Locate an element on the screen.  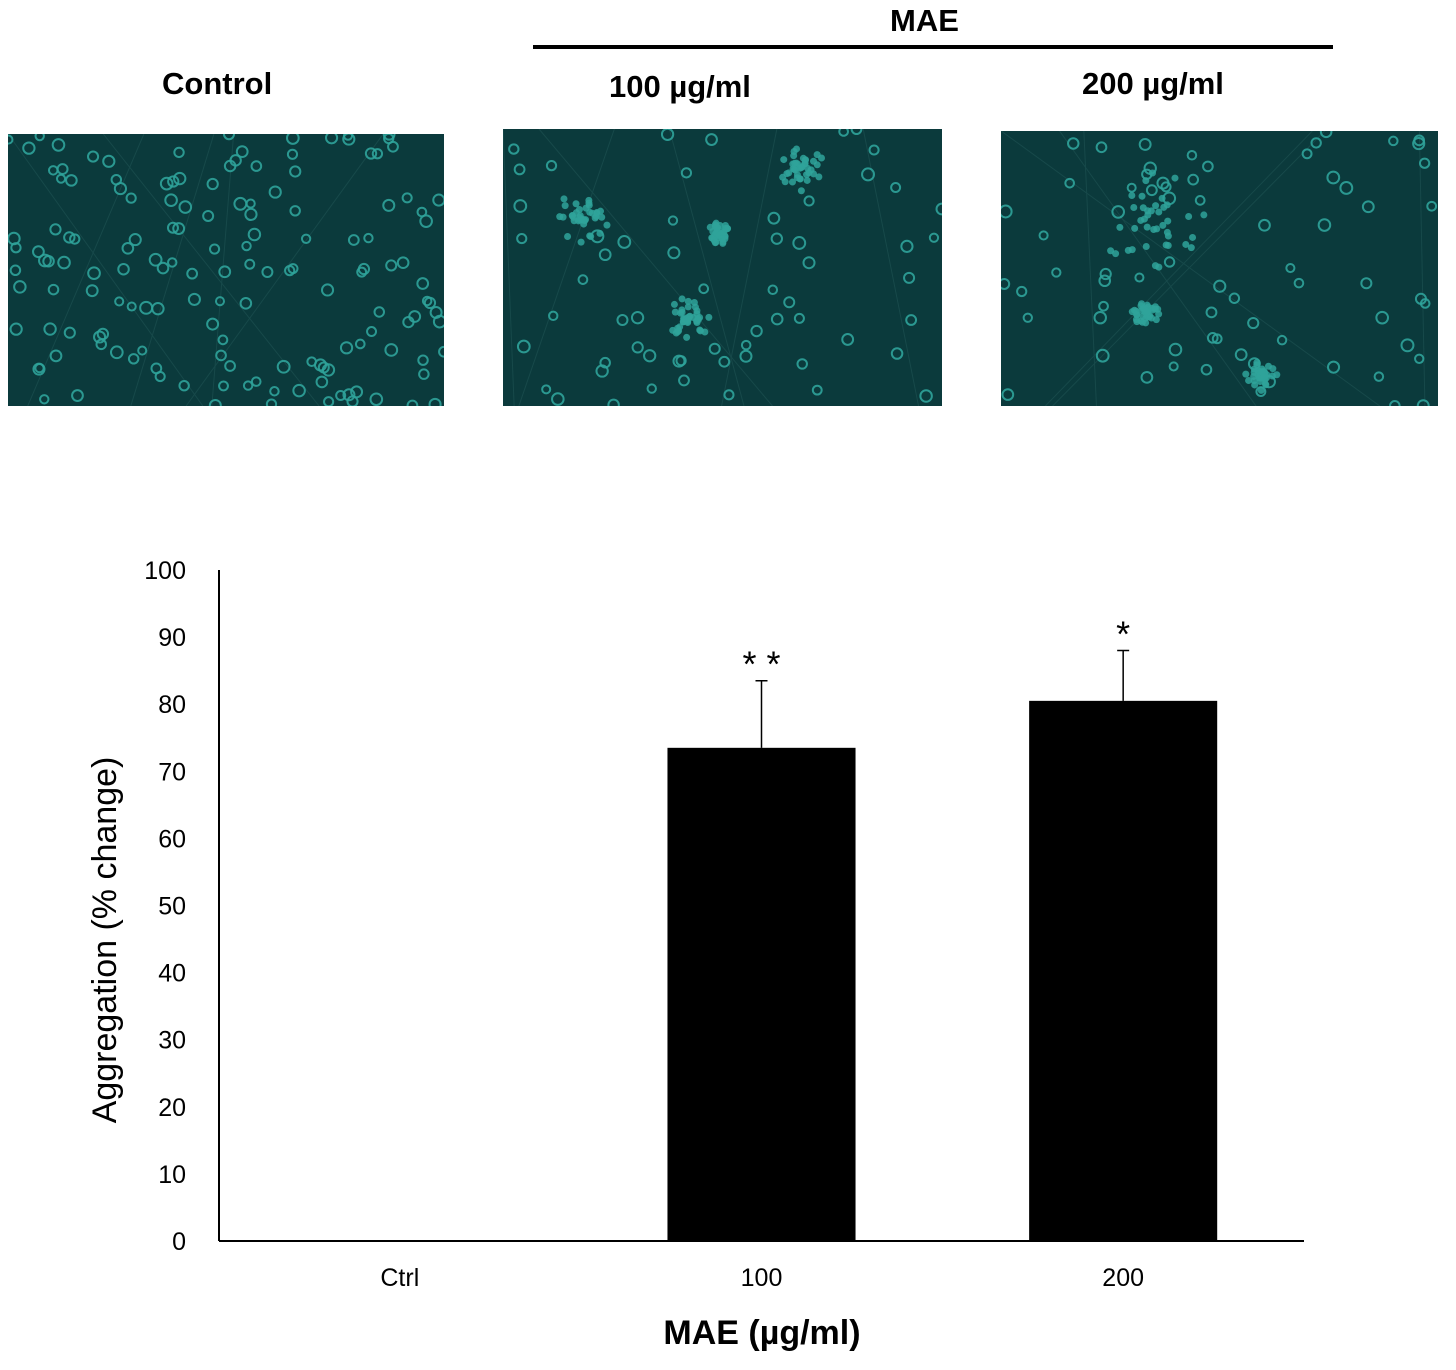
y-tick-label: 10 is located at coordinates (172, 1175).